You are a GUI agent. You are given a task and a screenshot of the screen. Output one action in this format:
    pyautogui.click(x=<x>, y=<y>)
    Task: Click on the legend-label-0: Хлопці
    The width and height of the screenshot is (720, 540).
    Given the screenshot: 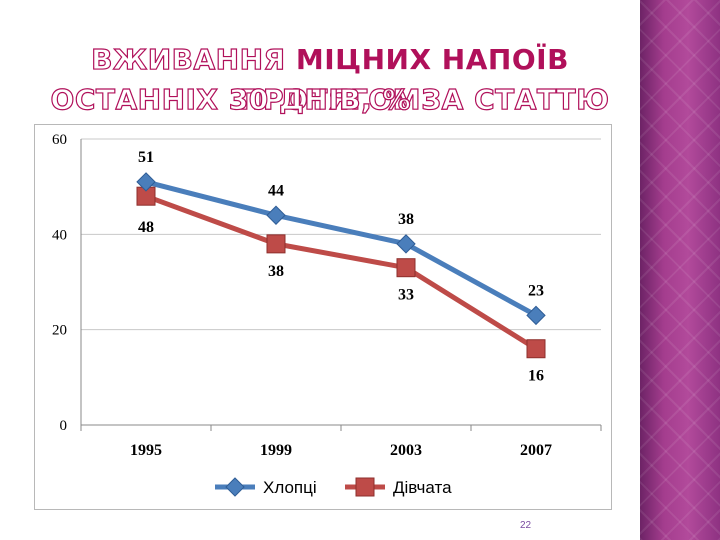 What is the action you would take?
    pyautogui.click(x=290, y=487)
    